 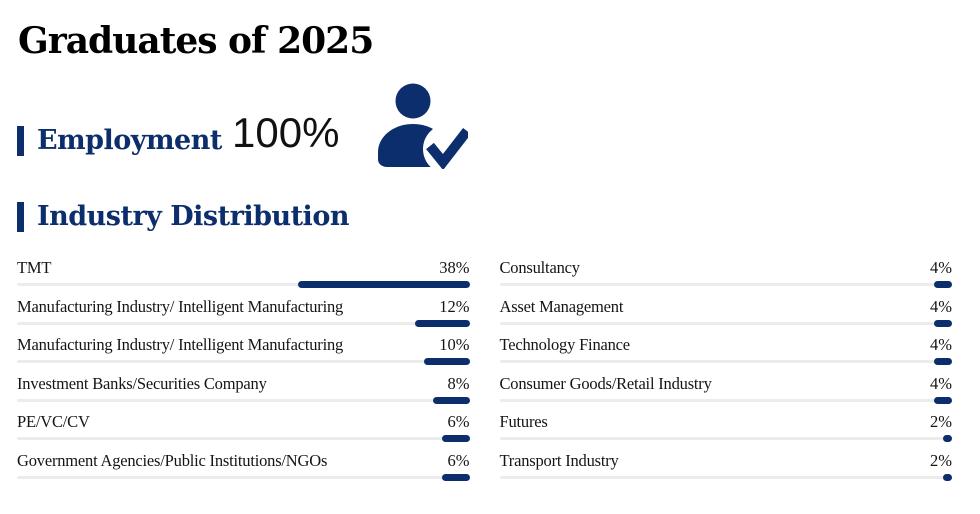 I want to click on industry-row: Technology Finance 4%, so click(x=725, y=351).